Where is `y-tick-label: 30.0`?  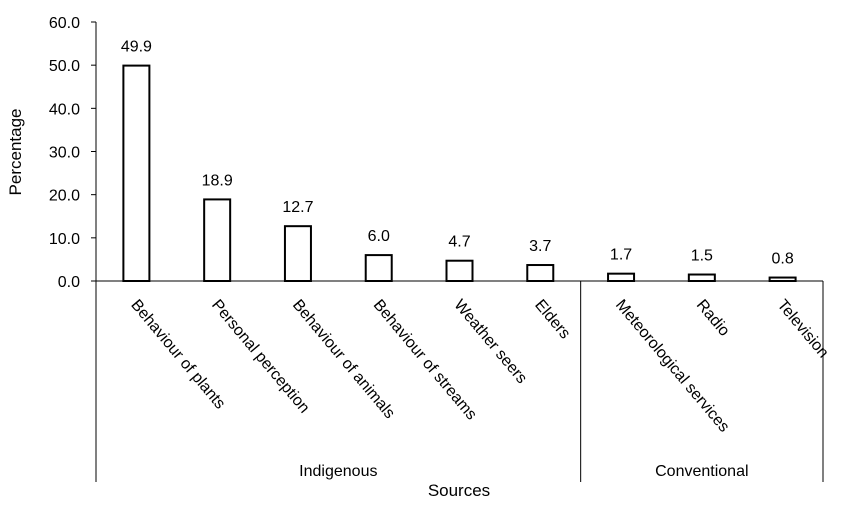
y-tick-label: 30.0 is located at coordinates (64, 153).